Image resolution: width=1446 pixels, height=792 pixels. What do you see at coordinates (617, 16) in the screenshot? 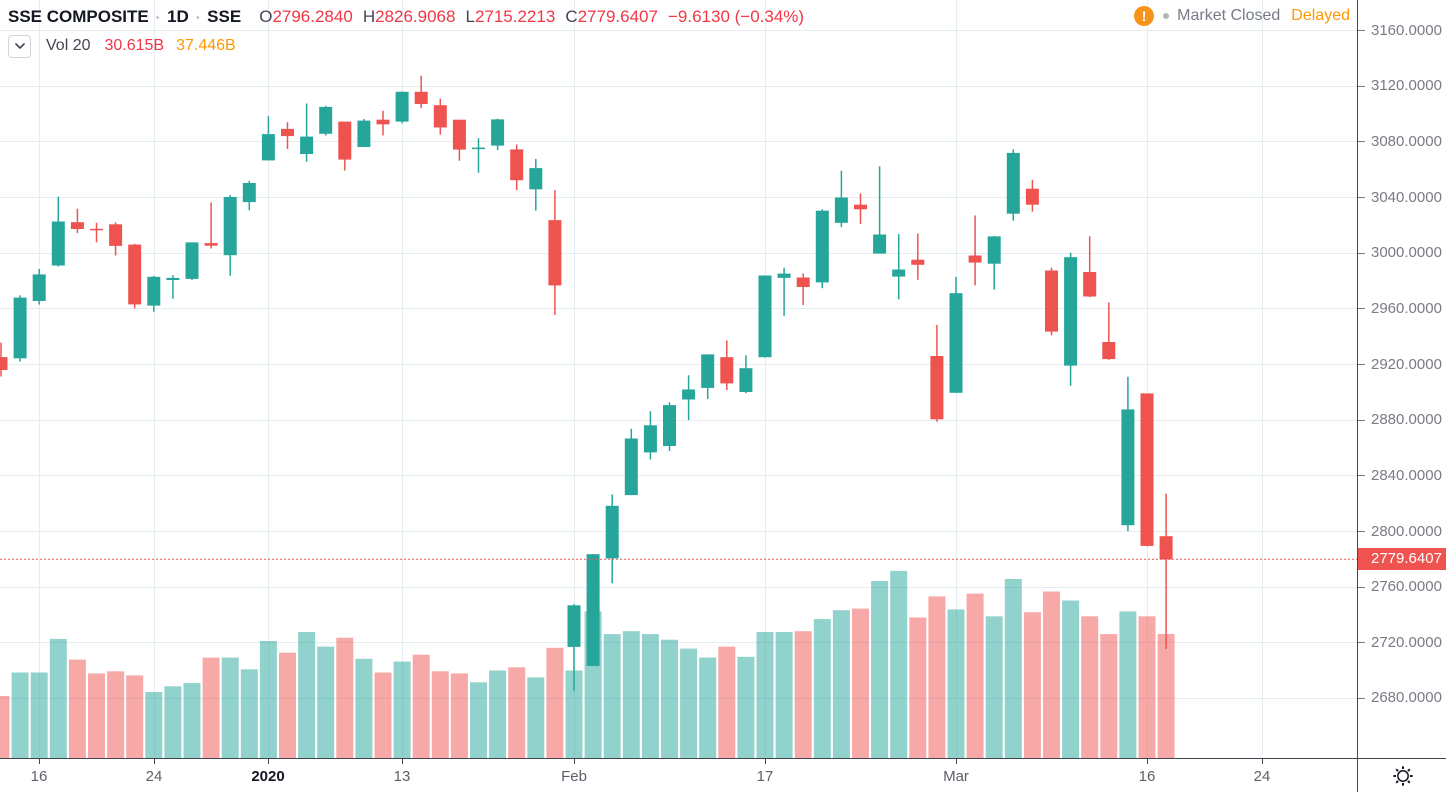
I see `close-value: 2779.6407` at bounding box center [617, 16].